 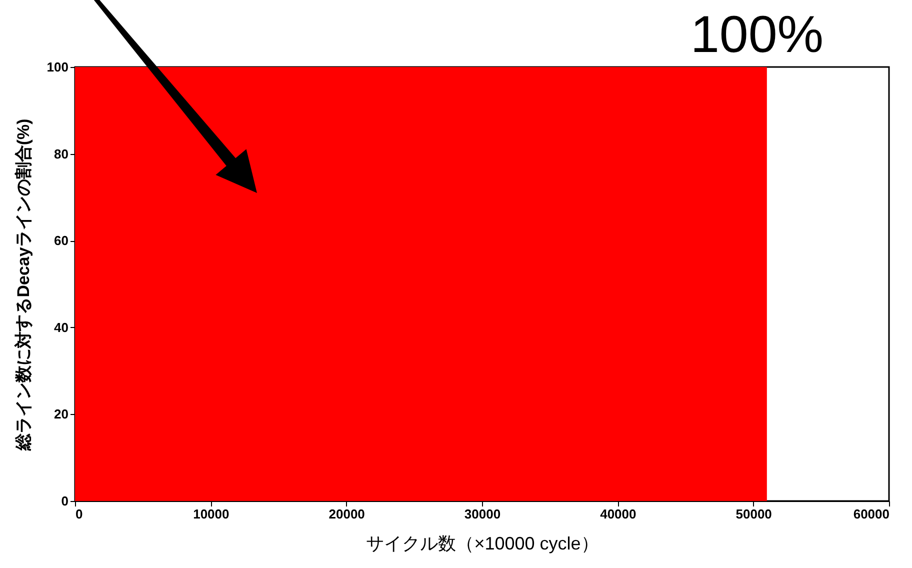 What do you see at coordinates (871, 514) in the screenshot?
I see `x-tick-label: 60000` at bounding box center [871, 514].